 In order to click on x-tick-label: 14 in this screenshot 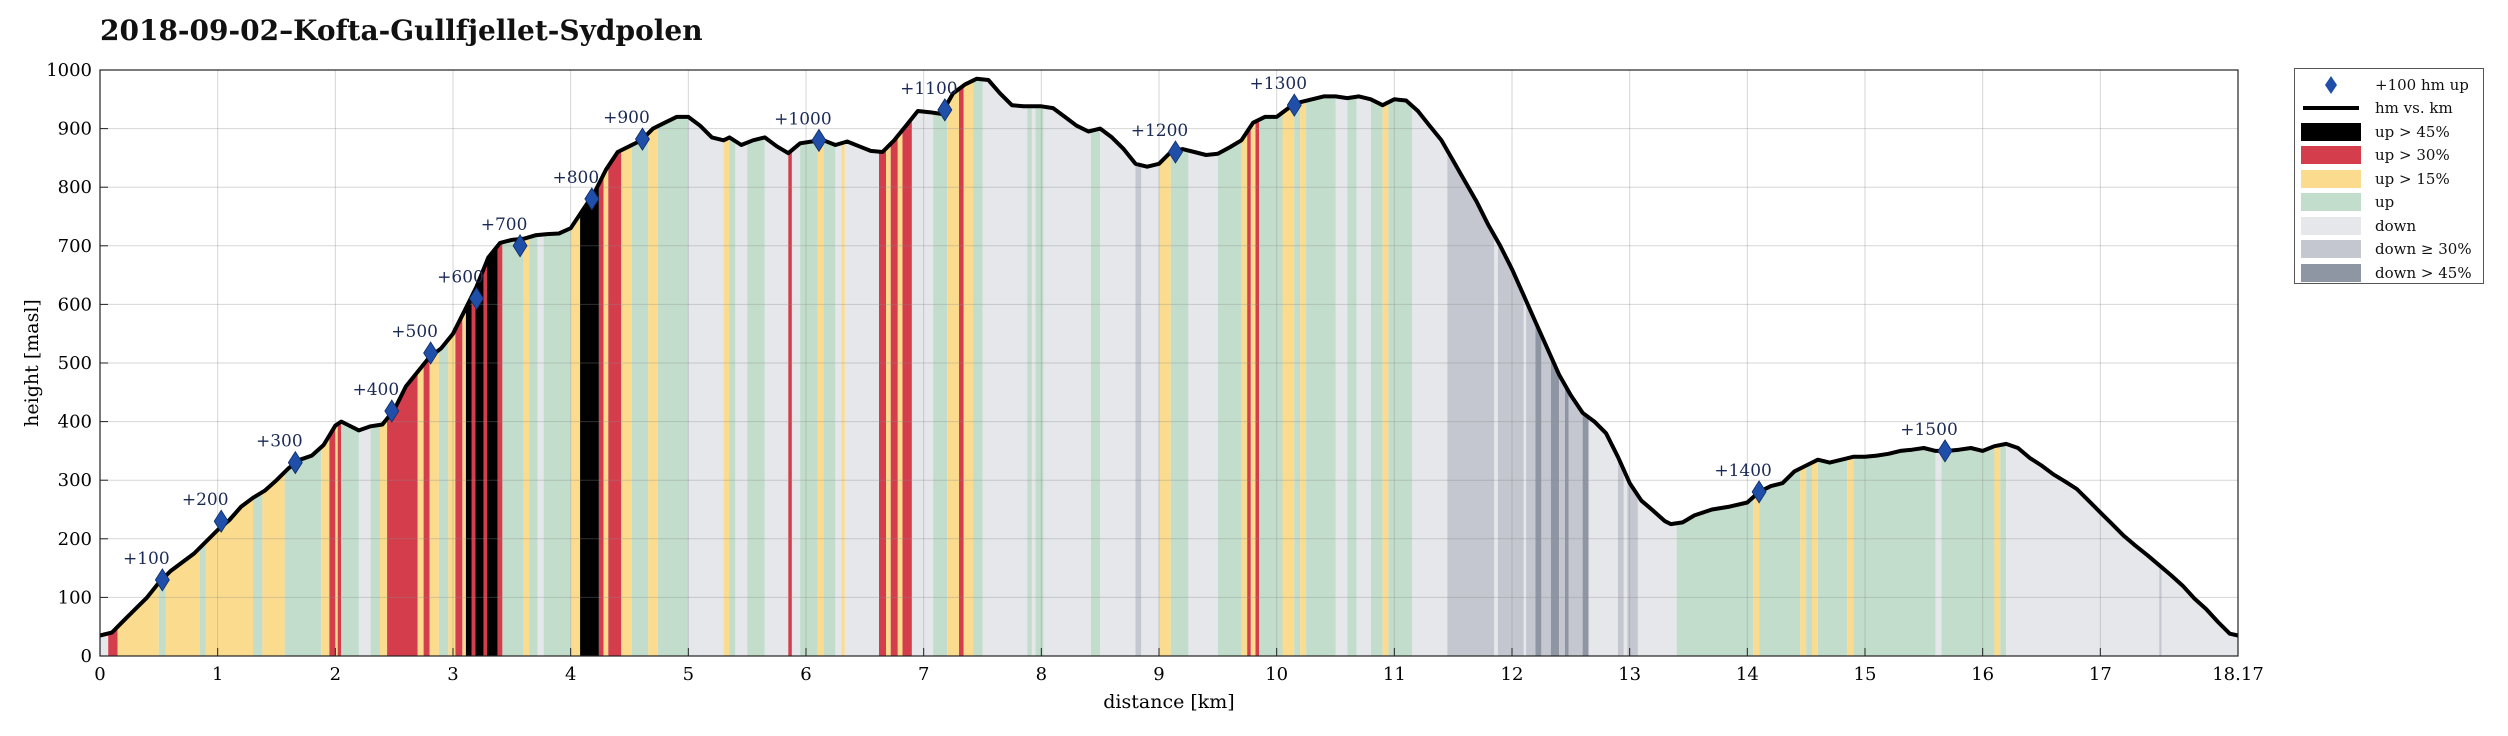, I will do `click(1747, 674)`.